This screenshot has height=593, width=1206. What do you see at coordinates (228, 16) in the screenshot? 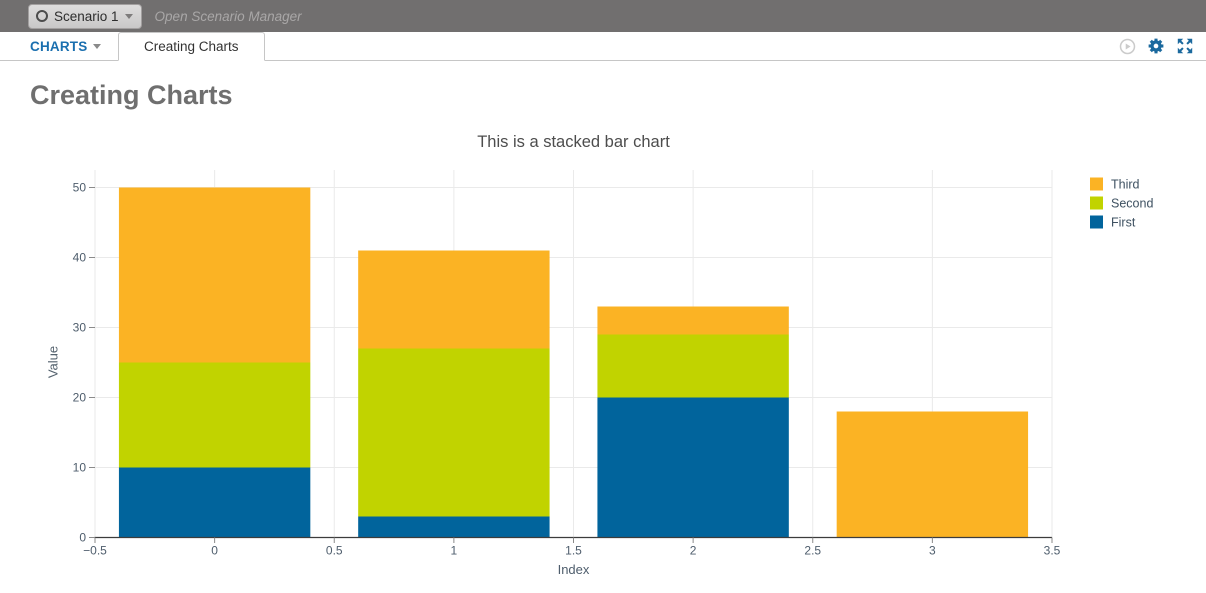
I see `open-scenario-manager-link: Open Scenario Manager` at bounding box center [228, 16].